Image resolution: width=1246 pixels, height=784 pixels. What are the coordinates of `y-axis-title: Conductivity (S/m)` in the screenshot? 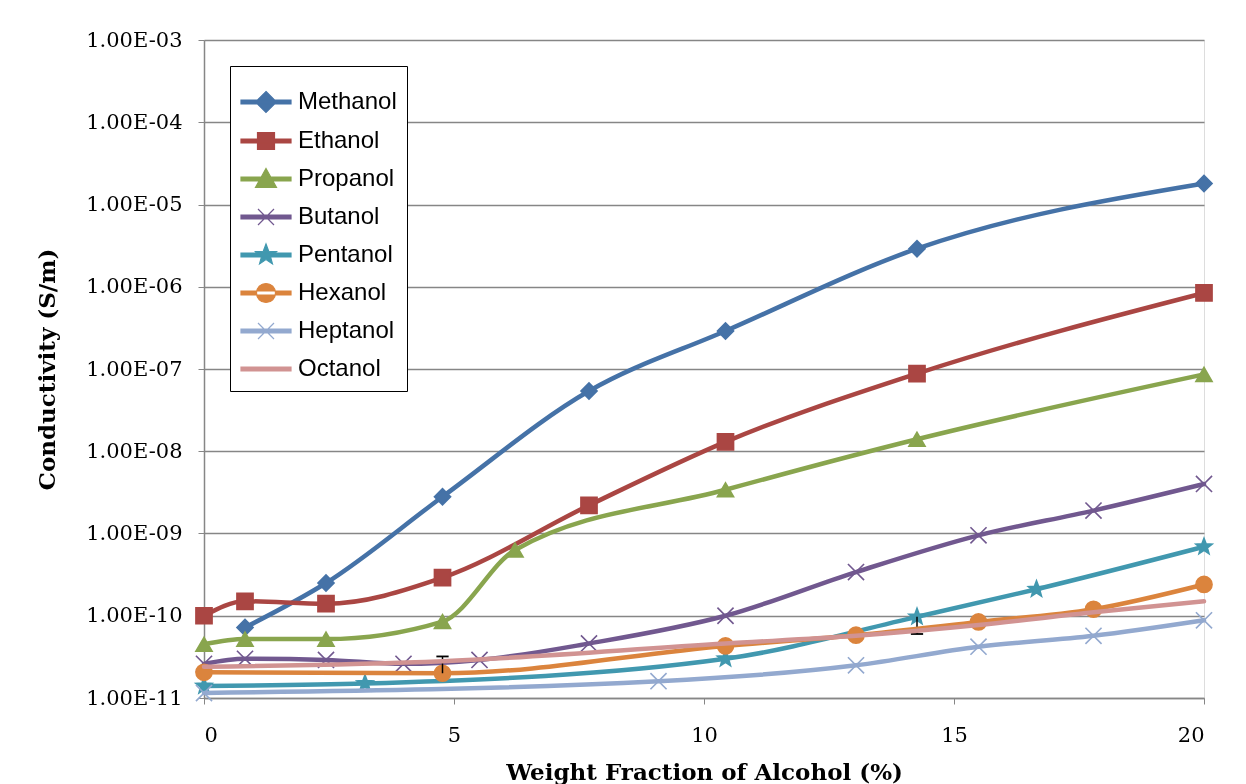 It's located at (47, 369).